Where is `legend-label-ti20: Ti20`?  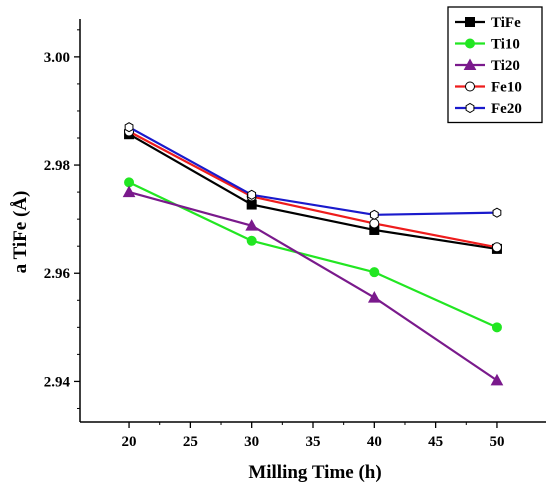
legend-label-ti20: Ti20 is located at coordinates (505, 66).